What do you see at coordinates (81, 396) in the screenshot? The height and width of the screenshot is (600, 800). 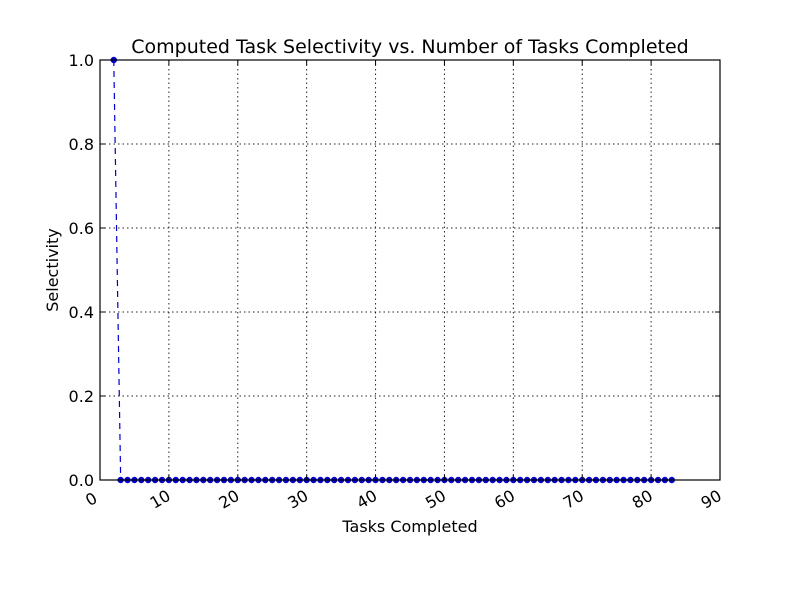 I see `y-tick-label: 0.2` at bounding box center [81, 396].